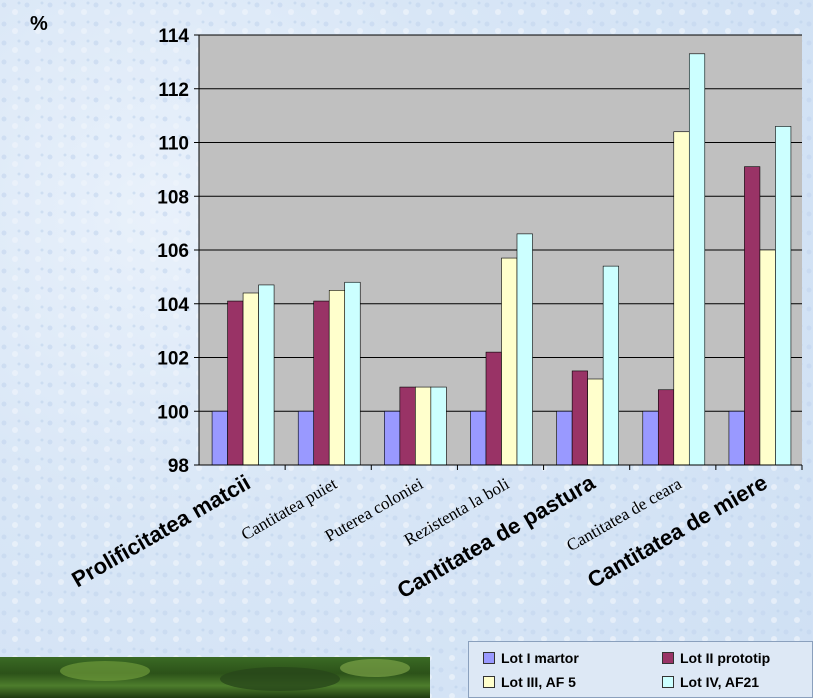  Describe the element at coordinates (173, 36) in the screenshot. I see `y-tick-label: 114` at that location.